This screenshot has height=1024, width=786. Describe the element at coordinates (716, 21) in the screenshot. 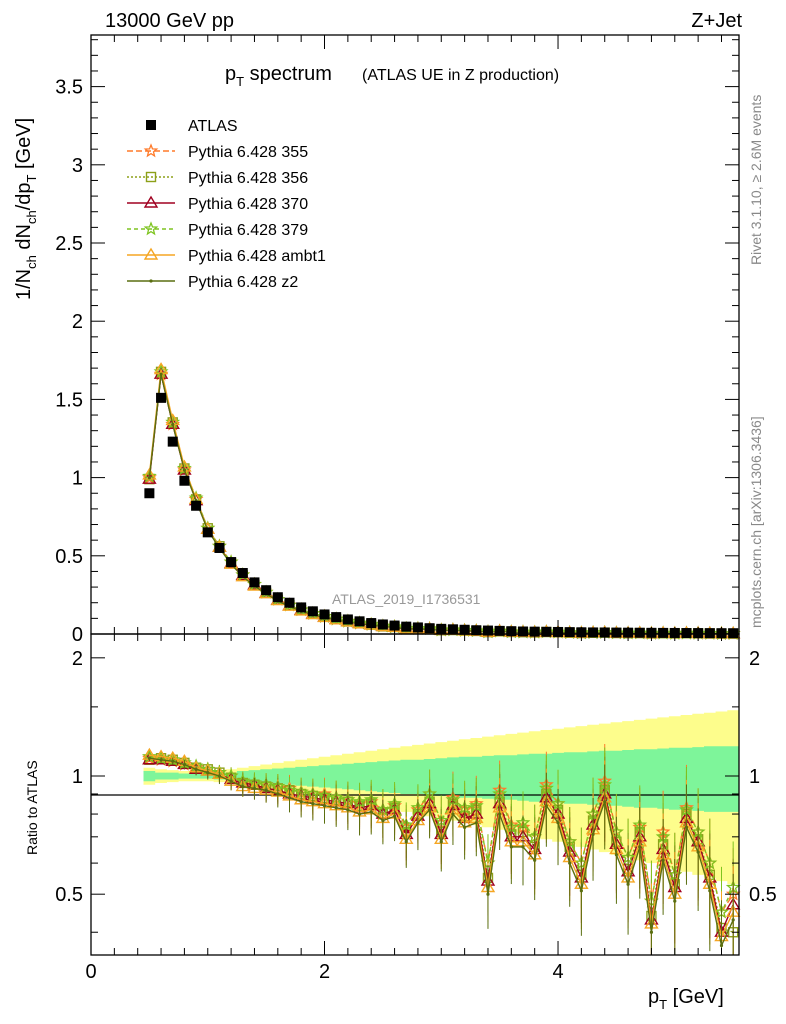

I see `process-label: Z+Jet` at that location.